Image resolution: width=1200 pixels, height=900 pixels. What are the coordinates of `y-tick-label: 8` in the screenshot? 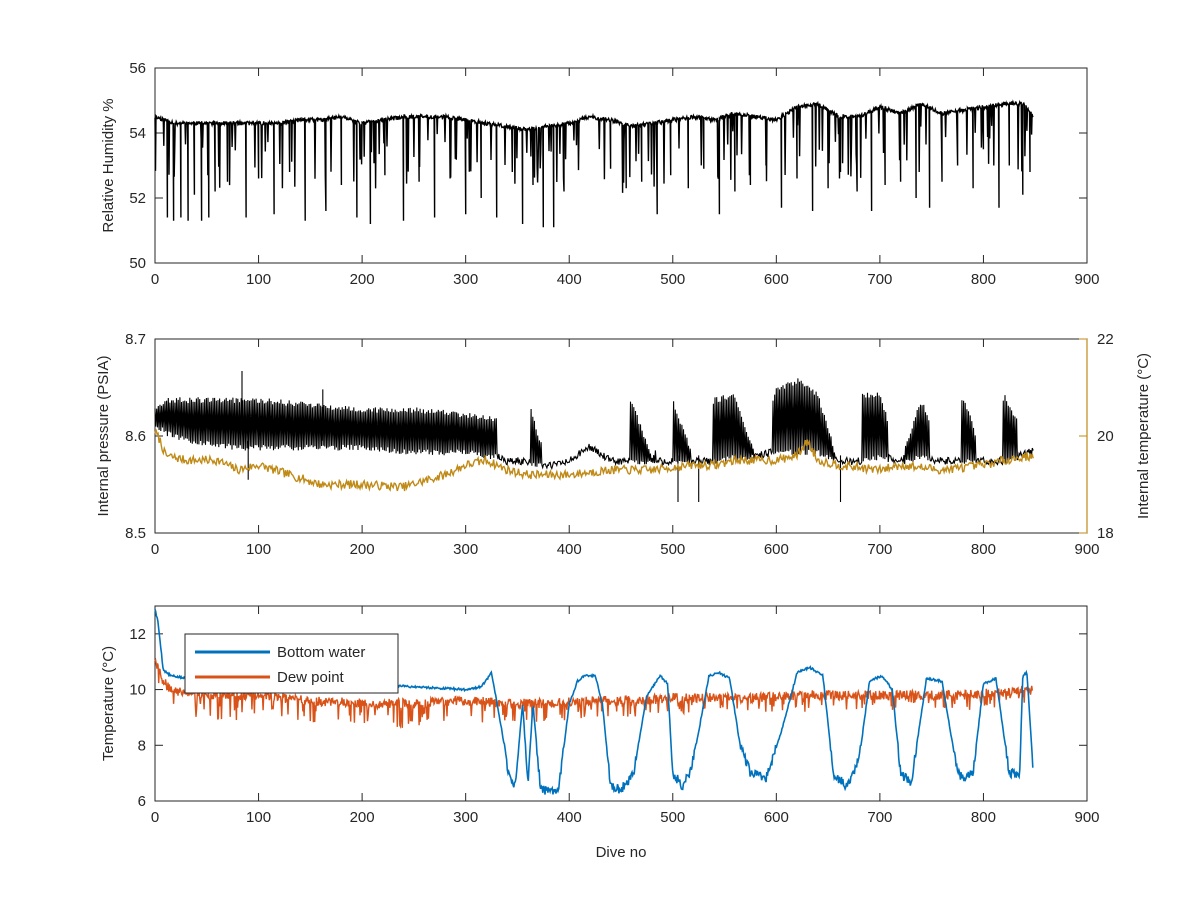 It's located at (142, 745).